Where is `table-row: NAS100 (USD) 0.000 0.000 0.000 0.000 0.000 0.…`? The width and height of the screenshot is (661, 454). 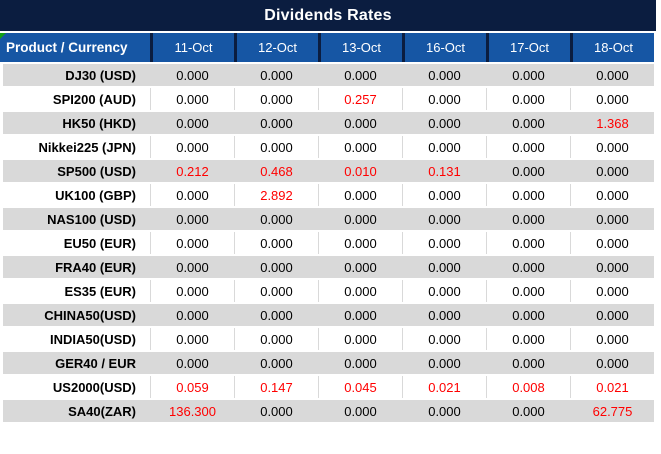
table-row: NAS100 (USD) 0.000 0.000 0.000 0.000 0.000 0.… is located at coordinates (328, 220).